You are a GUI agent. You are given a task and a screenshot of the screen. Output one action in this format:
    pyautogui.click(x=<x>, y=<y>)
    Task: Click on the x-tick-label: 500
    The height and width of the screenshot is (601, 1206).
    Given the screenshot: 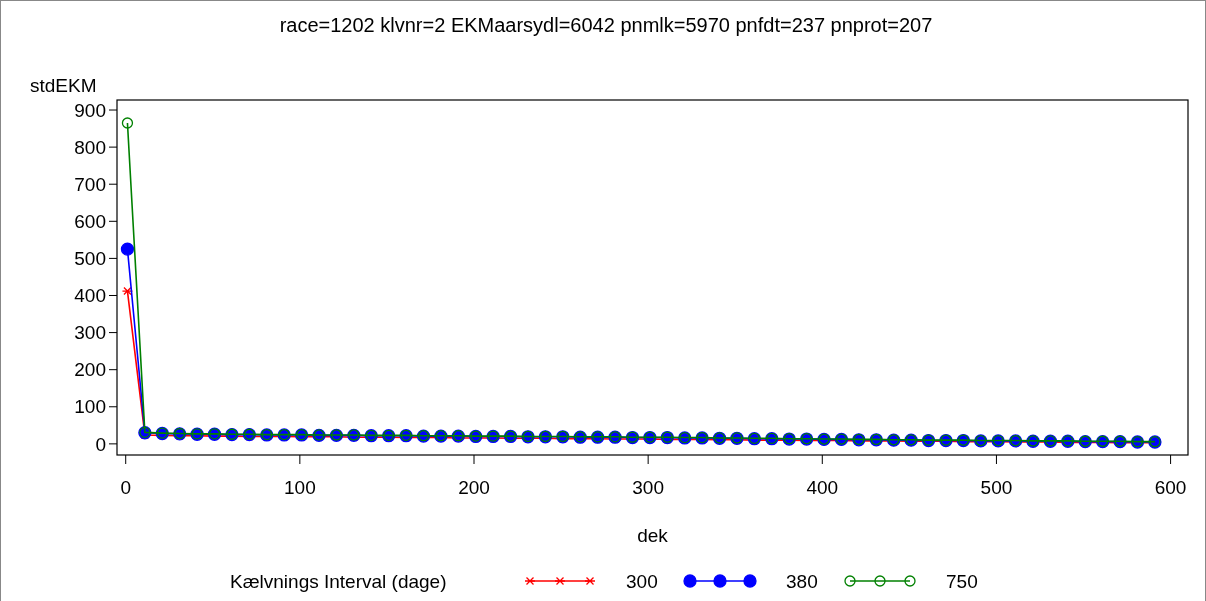 What is the action you would take?
    pyautogui.click(x=996, y=487)
    